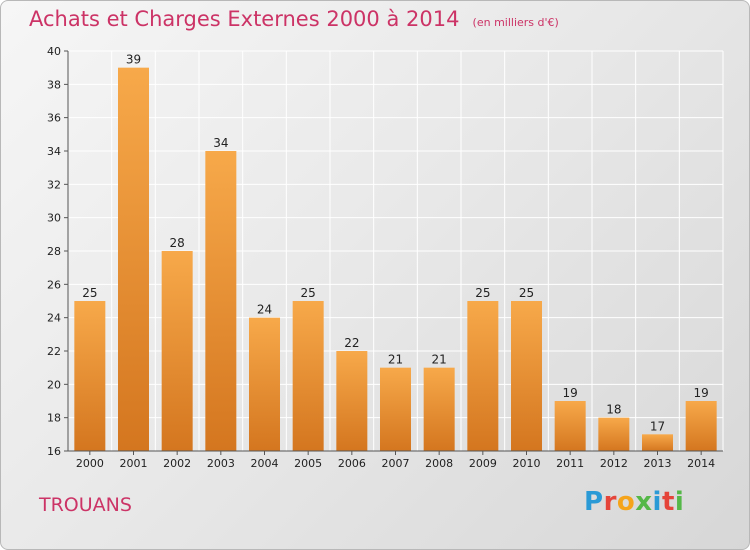  I want to click on proxiti-logo: Proxiti, so click(634, 502).